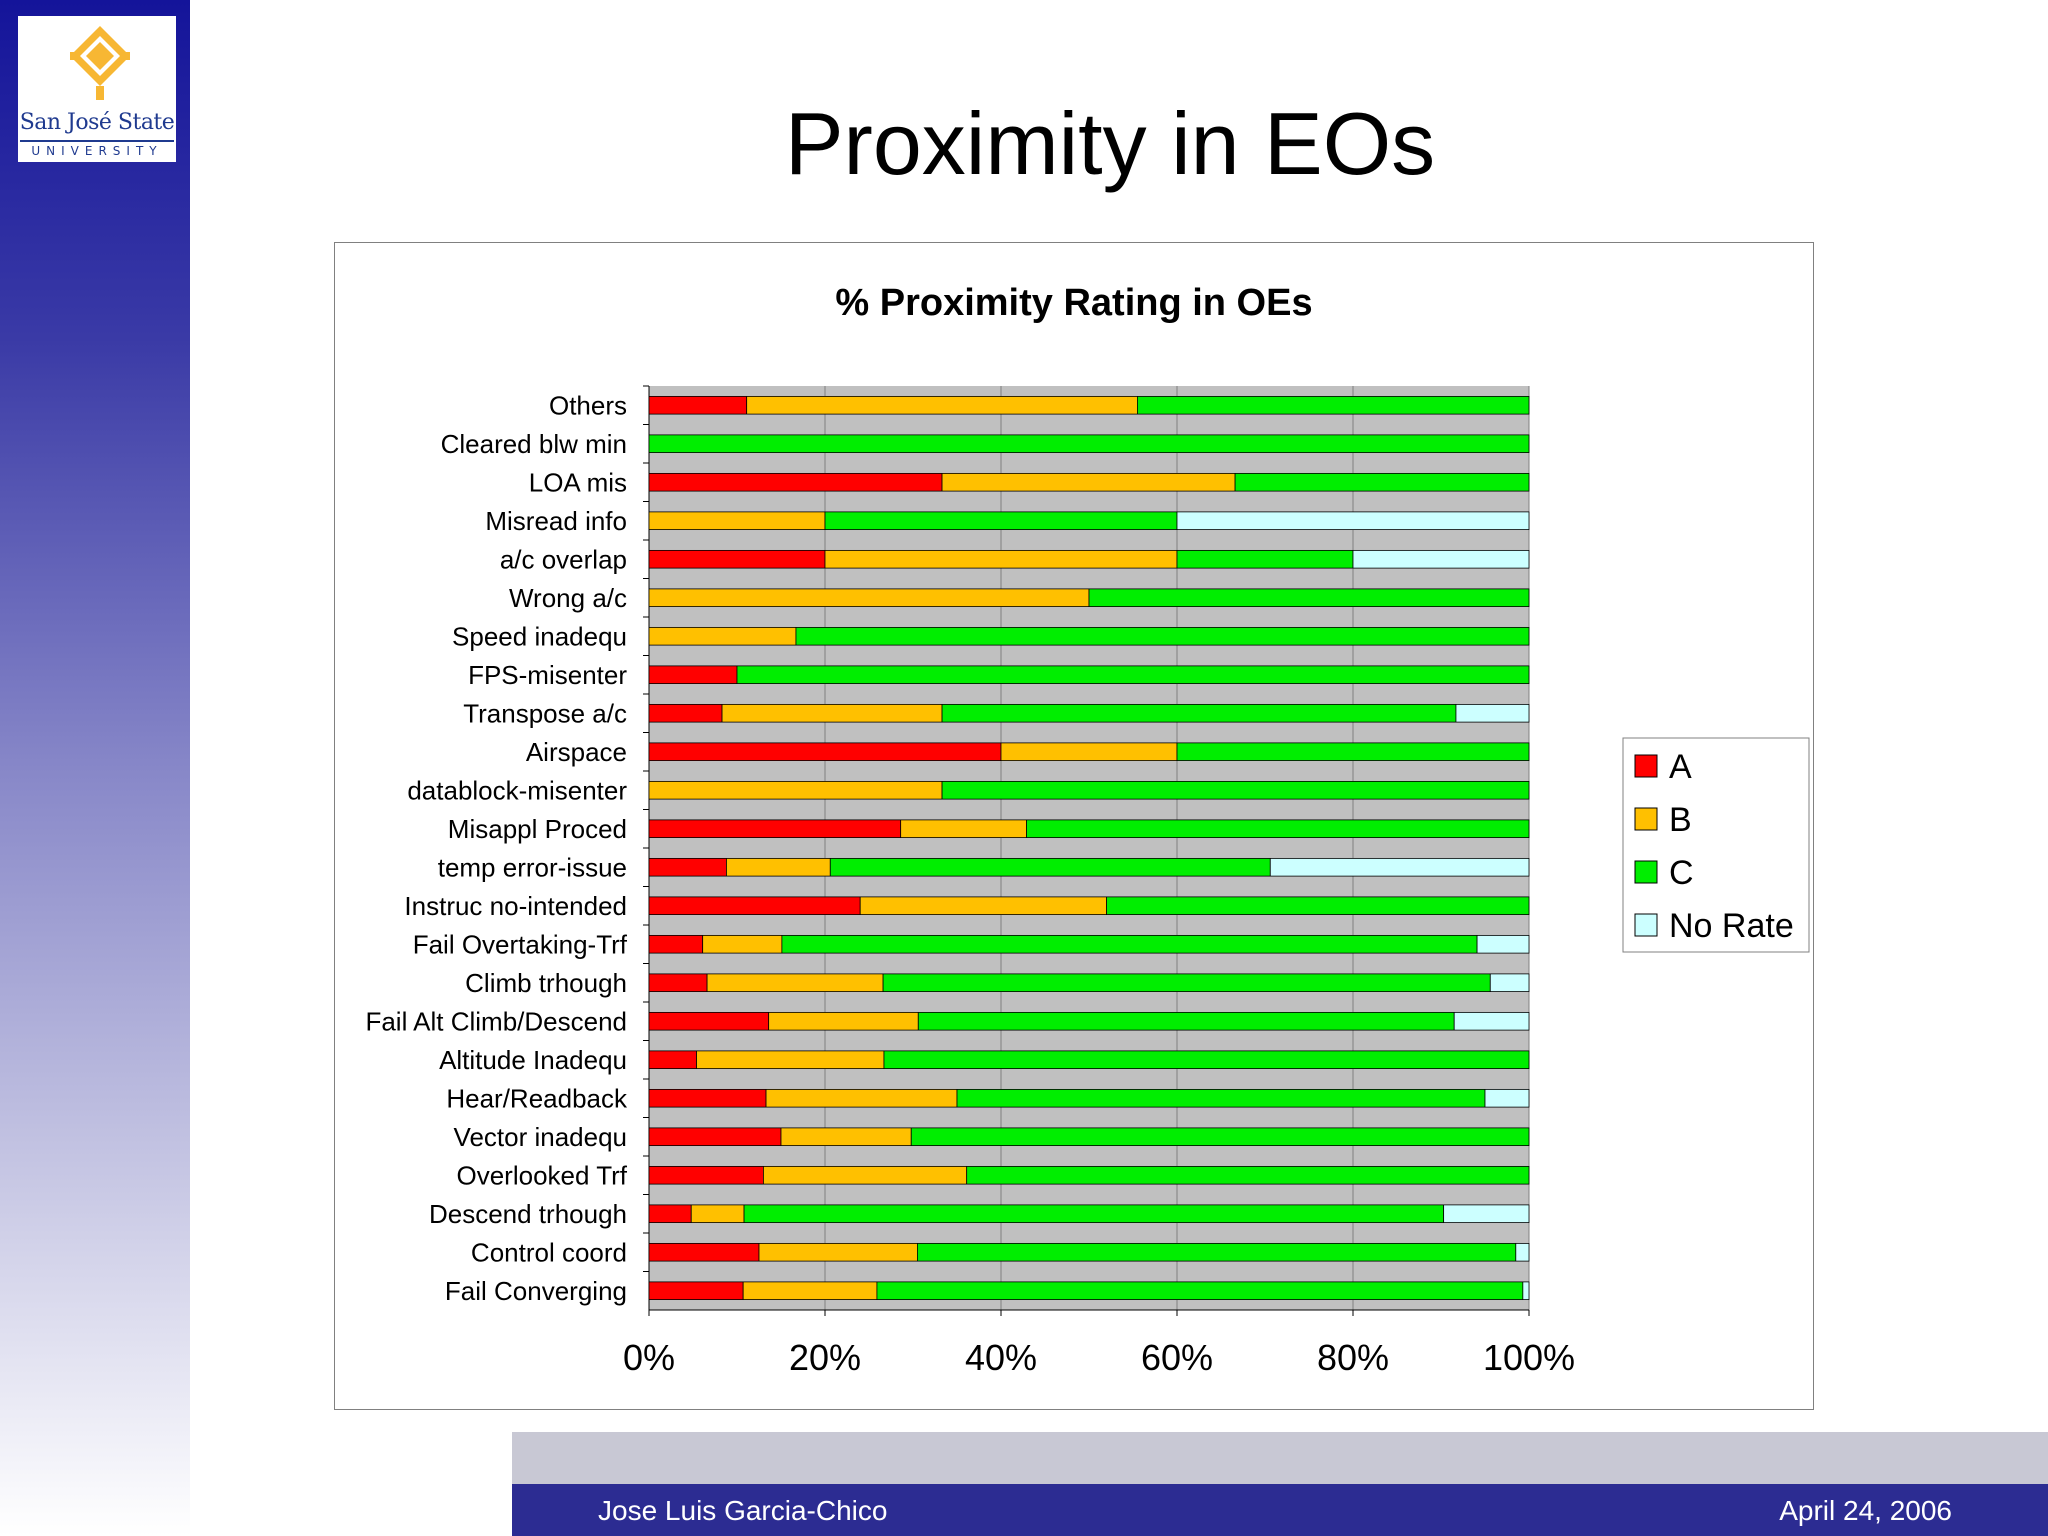 This screenshot has width=2048, height=1536. Describe the element at coordinates (1529, 1357) in the screenshot. I see `x-tick-label: 100%` at that location.